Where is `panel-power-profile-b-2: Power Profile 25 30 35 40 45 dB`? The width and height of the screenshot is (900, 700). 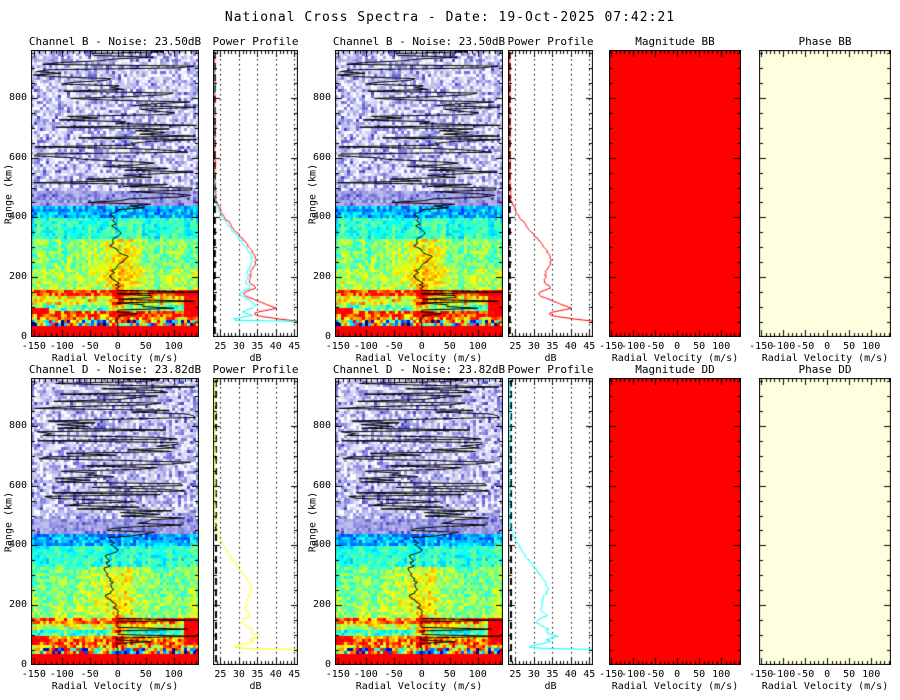
panel-power-profile-b-2: Power Profile 25 30 35 40 45 dB is located at coordinates (551, 199).